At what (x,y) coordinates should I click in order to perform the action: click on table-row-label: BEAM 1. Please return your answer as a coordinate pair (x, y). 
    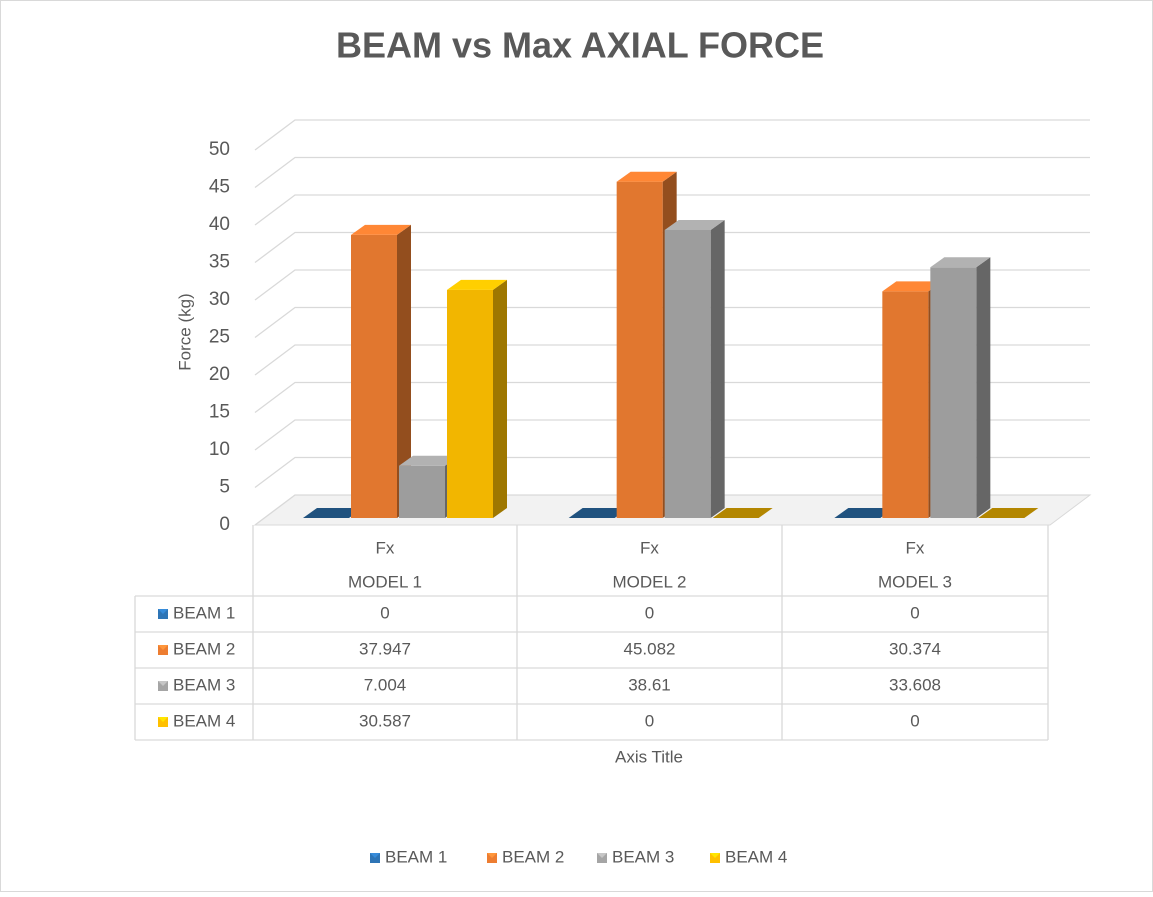
    Looking at the image, I should click on (204, 612).